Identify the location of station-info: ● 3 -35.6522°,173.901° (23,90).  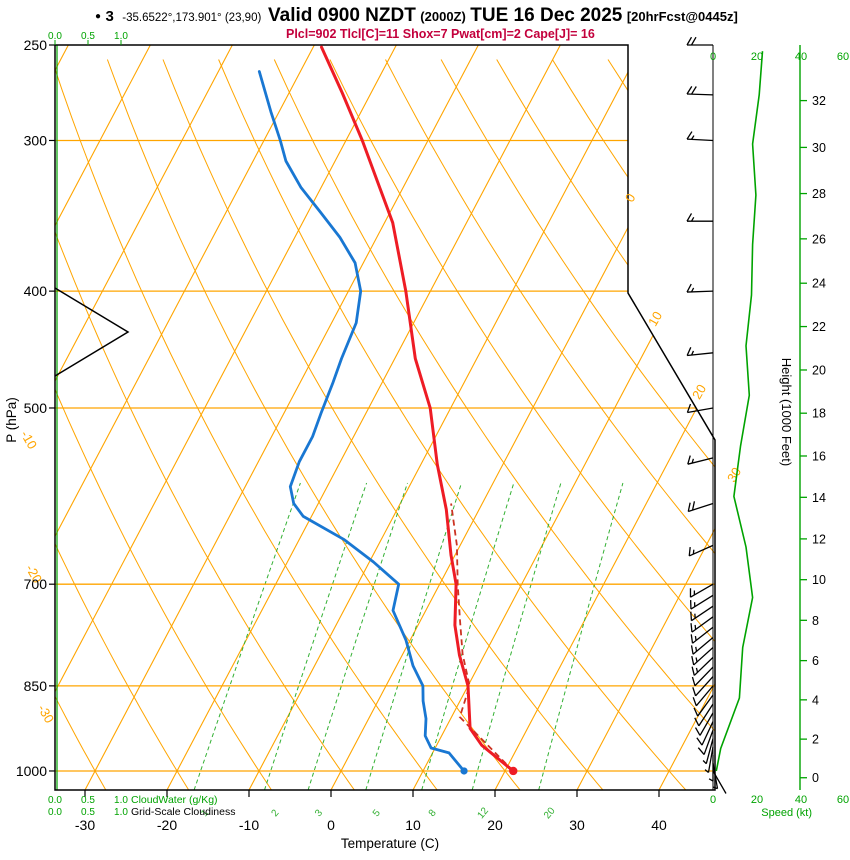
(178, 17).